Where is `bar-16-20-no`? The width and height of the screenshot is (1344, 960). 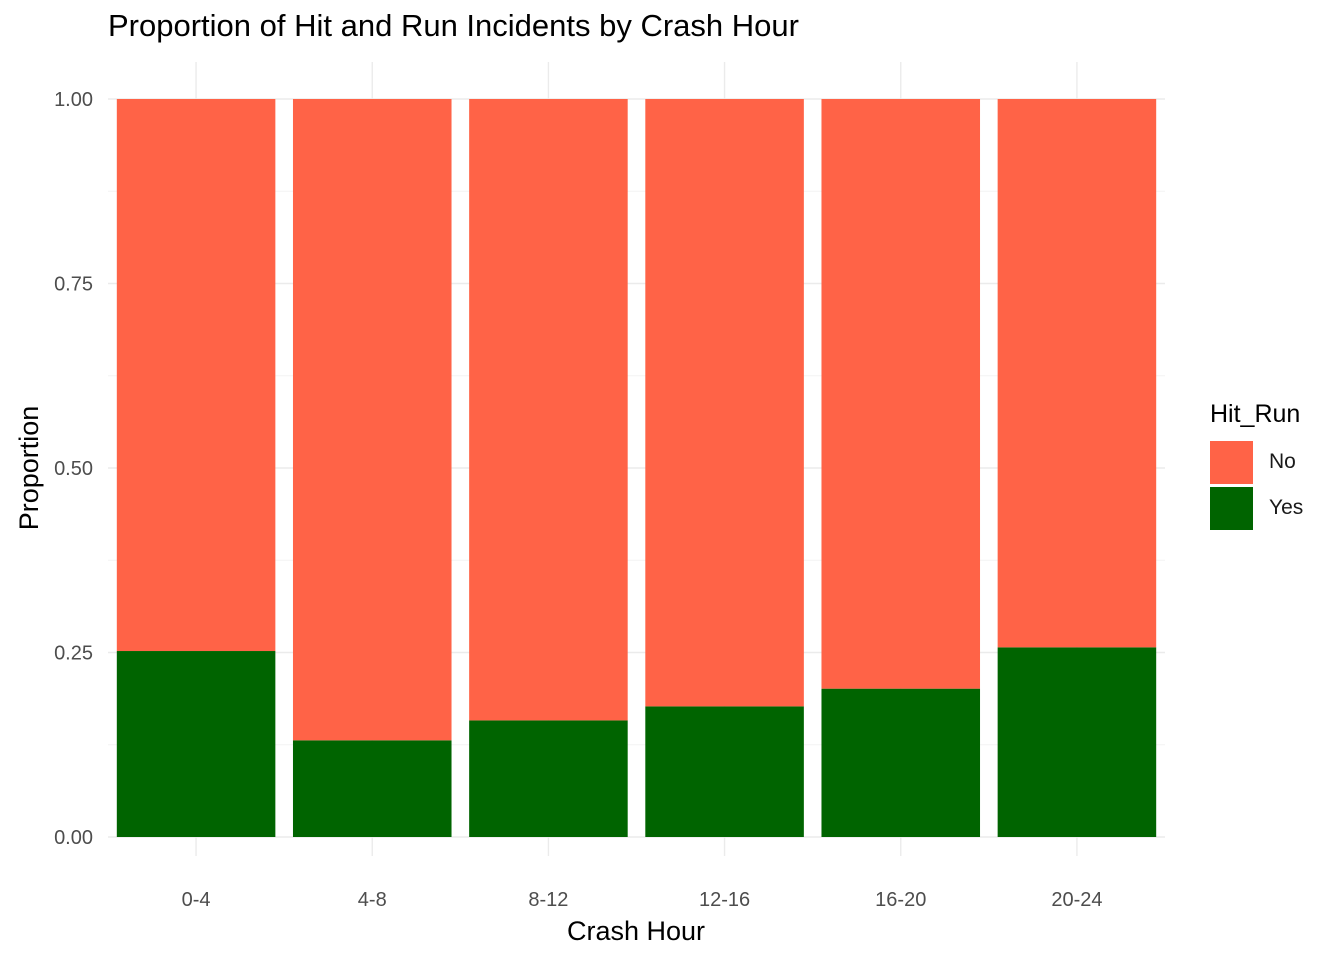 bar-16-20-no is located at coordinates (901, 394).